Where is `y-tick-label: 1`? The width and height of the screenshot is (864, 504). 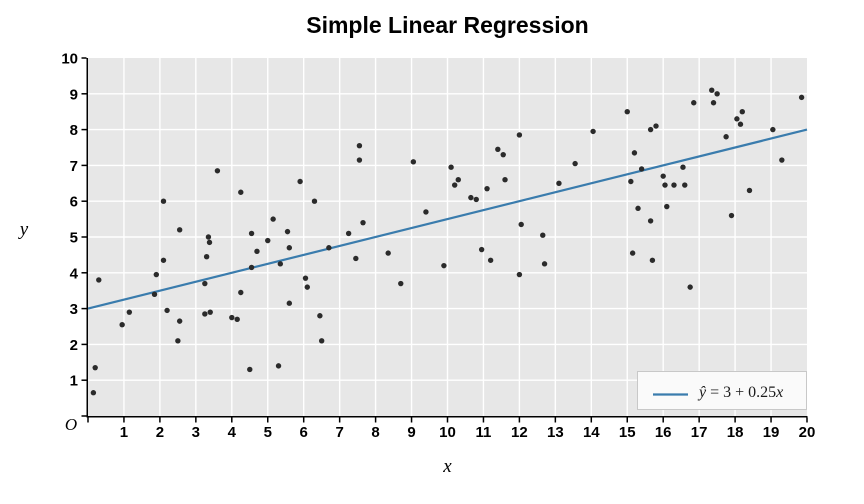
y-tick-label: 1 is located at coordinates (74, 381).